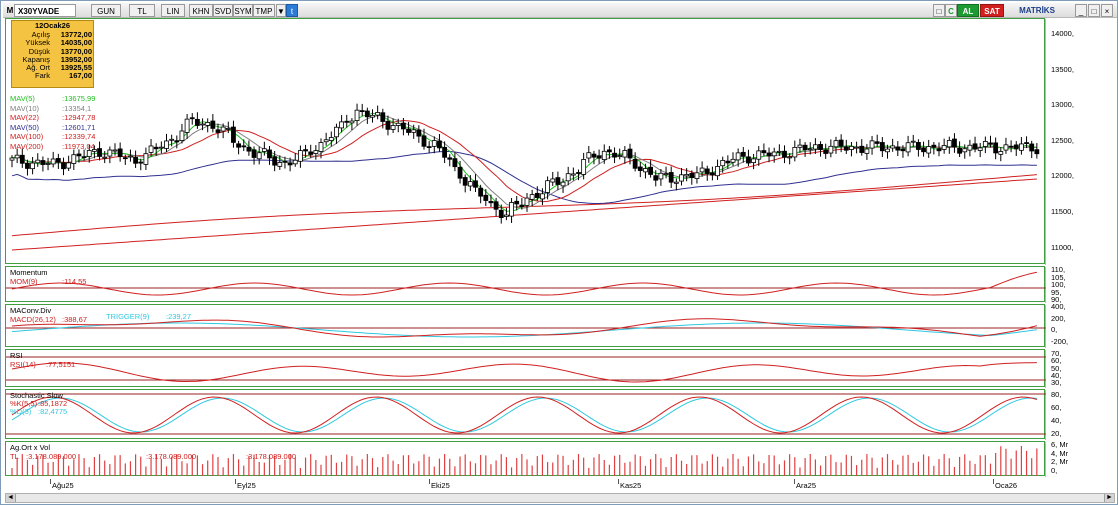 The height and width of the screenshot is (505, 1118). I want to click on axis-tick-label: 95,, so click(1056, 292).